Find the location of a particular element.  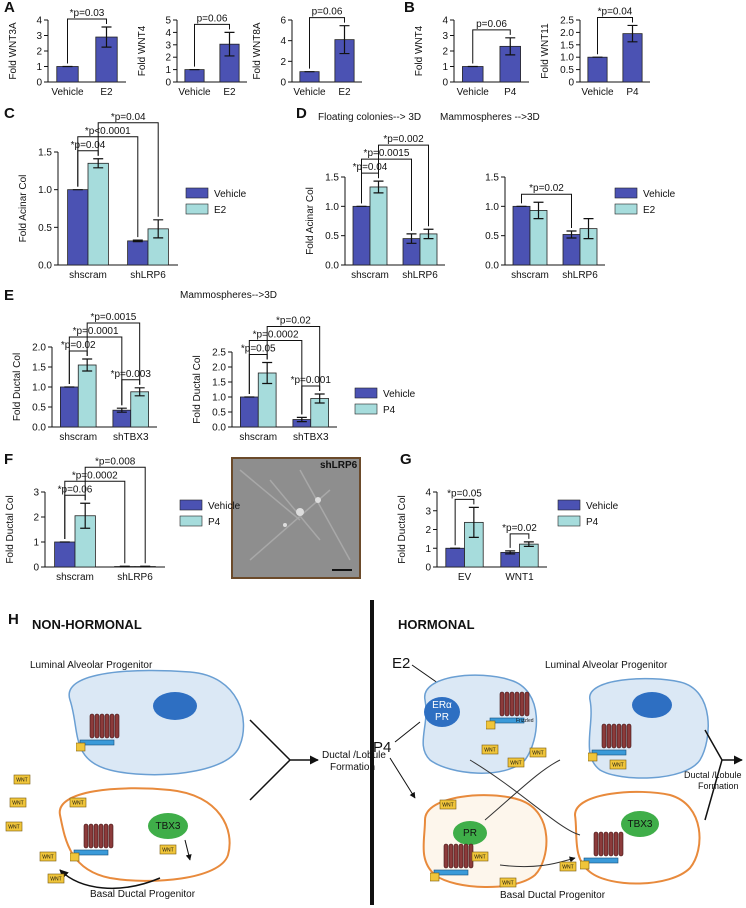

legend-label: E2 is located at coordinates (220, 210).